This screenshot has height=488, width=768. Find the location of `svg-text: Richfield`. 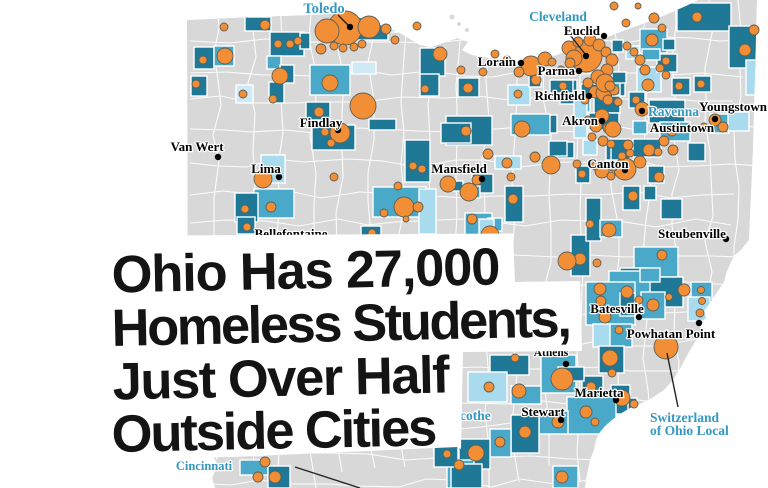

svg-text: Richfield is located at coordinates (559, 95).